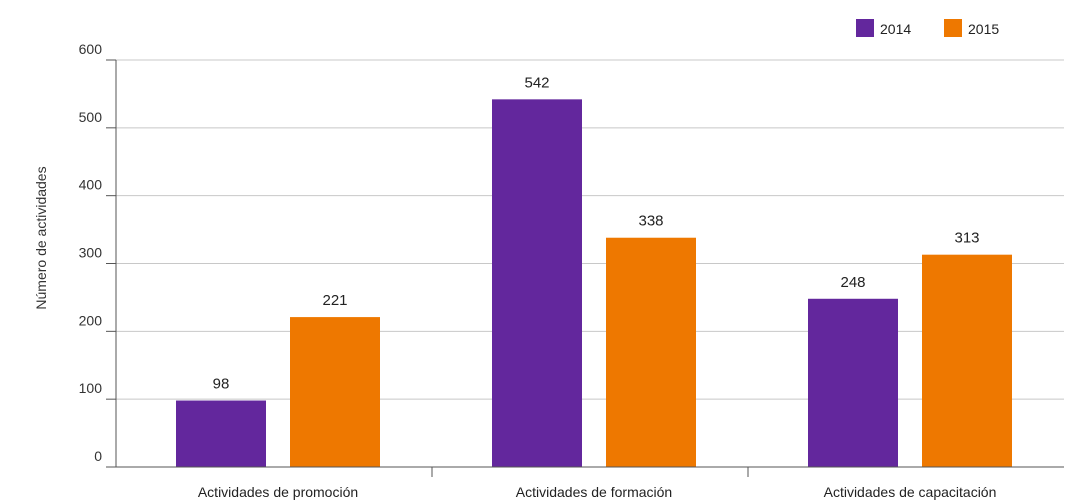  I want to click on y-tick-label: 100, so click(91, 388).